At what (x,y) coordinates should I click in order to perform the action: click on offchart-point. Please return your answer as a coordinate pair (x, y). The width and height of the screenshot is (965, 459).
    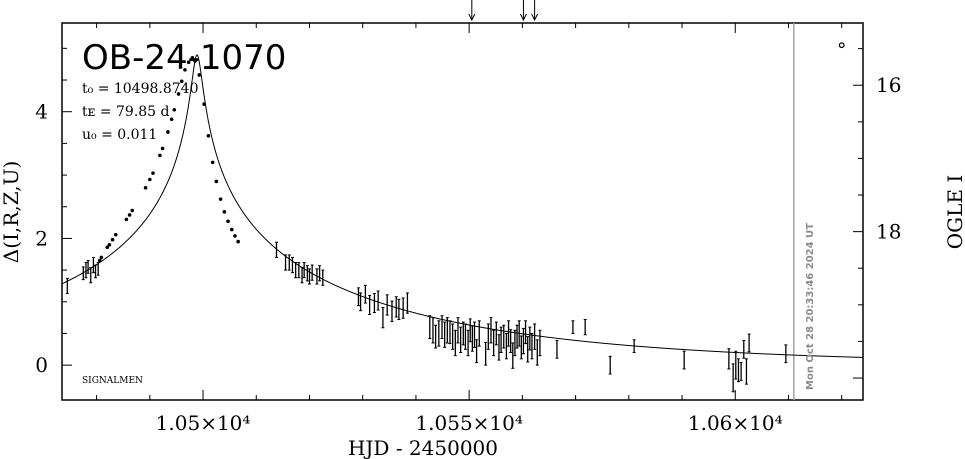
    Looking at the image, I should click on (841, 45).